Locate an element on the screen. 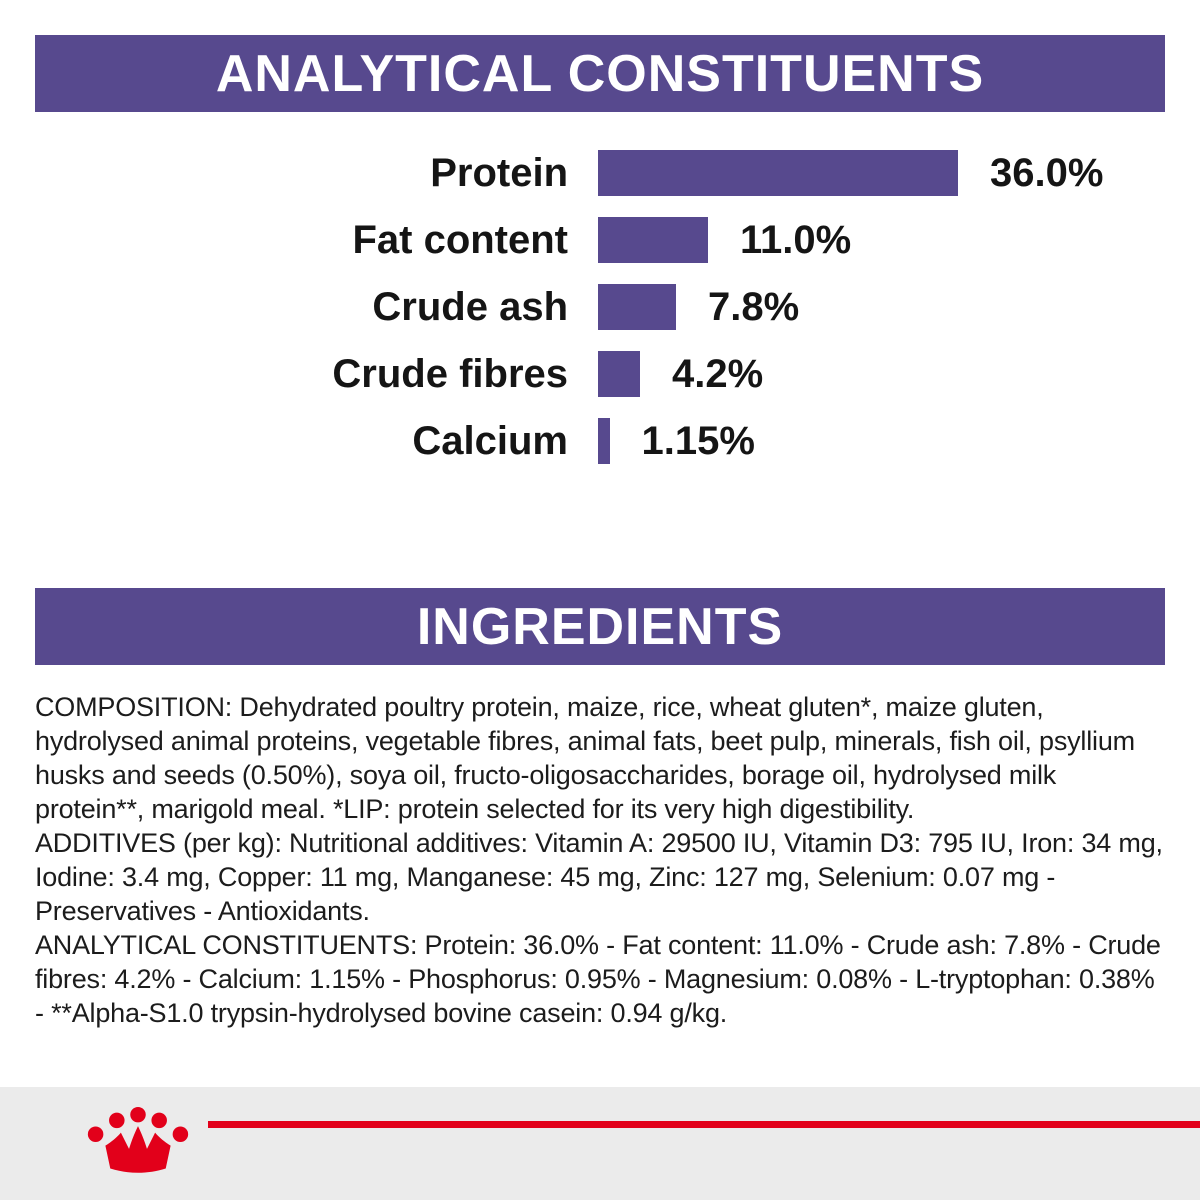  chart-value-label: 1.15% is located at coordinates (698, 440).